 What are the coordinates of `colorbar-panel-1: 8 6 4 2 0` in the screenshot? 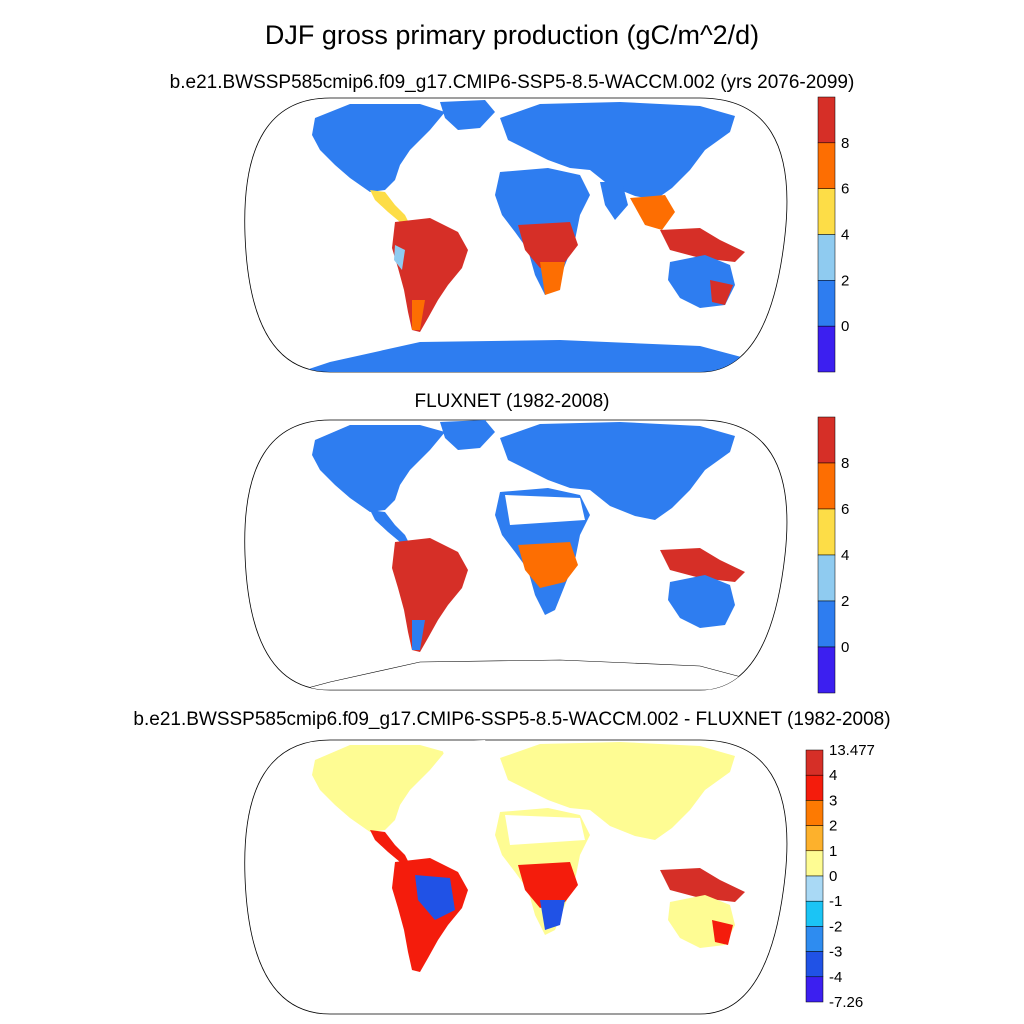 It's located at (833, 234).